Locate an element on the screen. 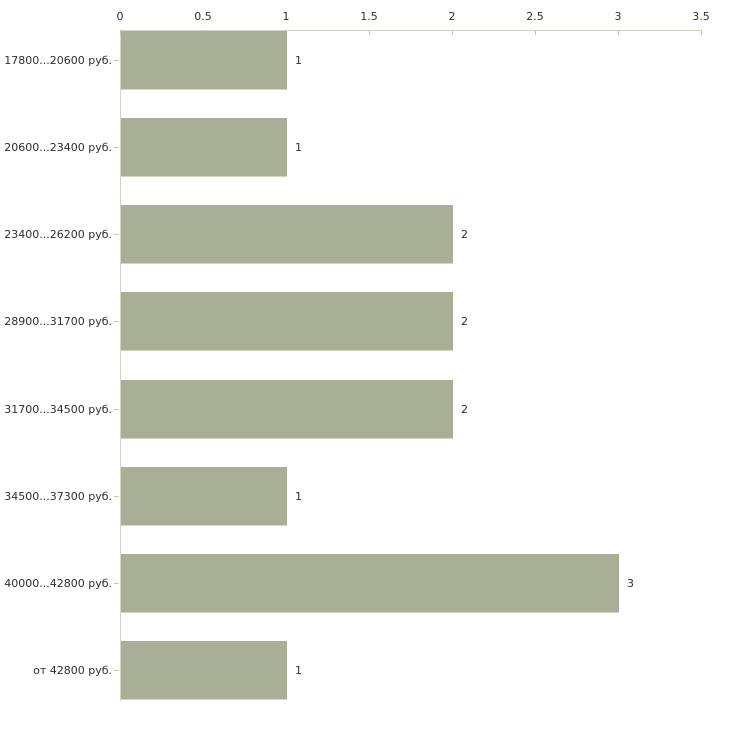  category-label: 17800...20600 руб. is located at coordinates (58, 60).